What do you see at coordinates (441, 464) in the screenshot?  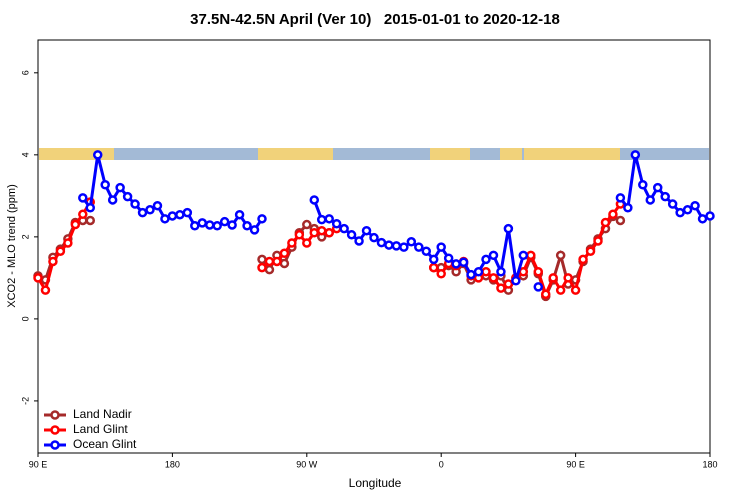 I see `x-tick-label: 0` at bounding box center [441, 464].